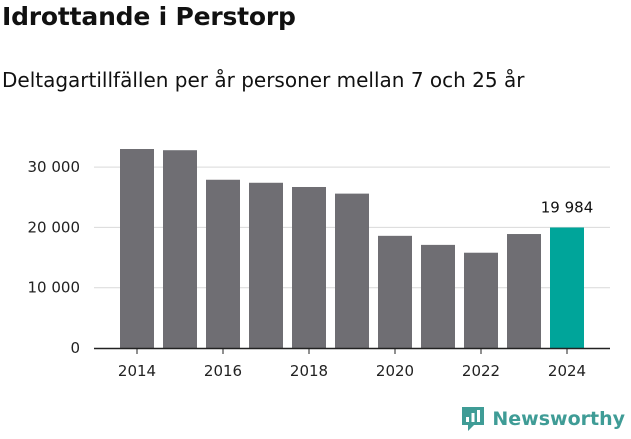 Image resolution: width=631 pixels, height=439 pixels. I want to click on newsworthy-logo: Newsworthy, so click(542, 419).